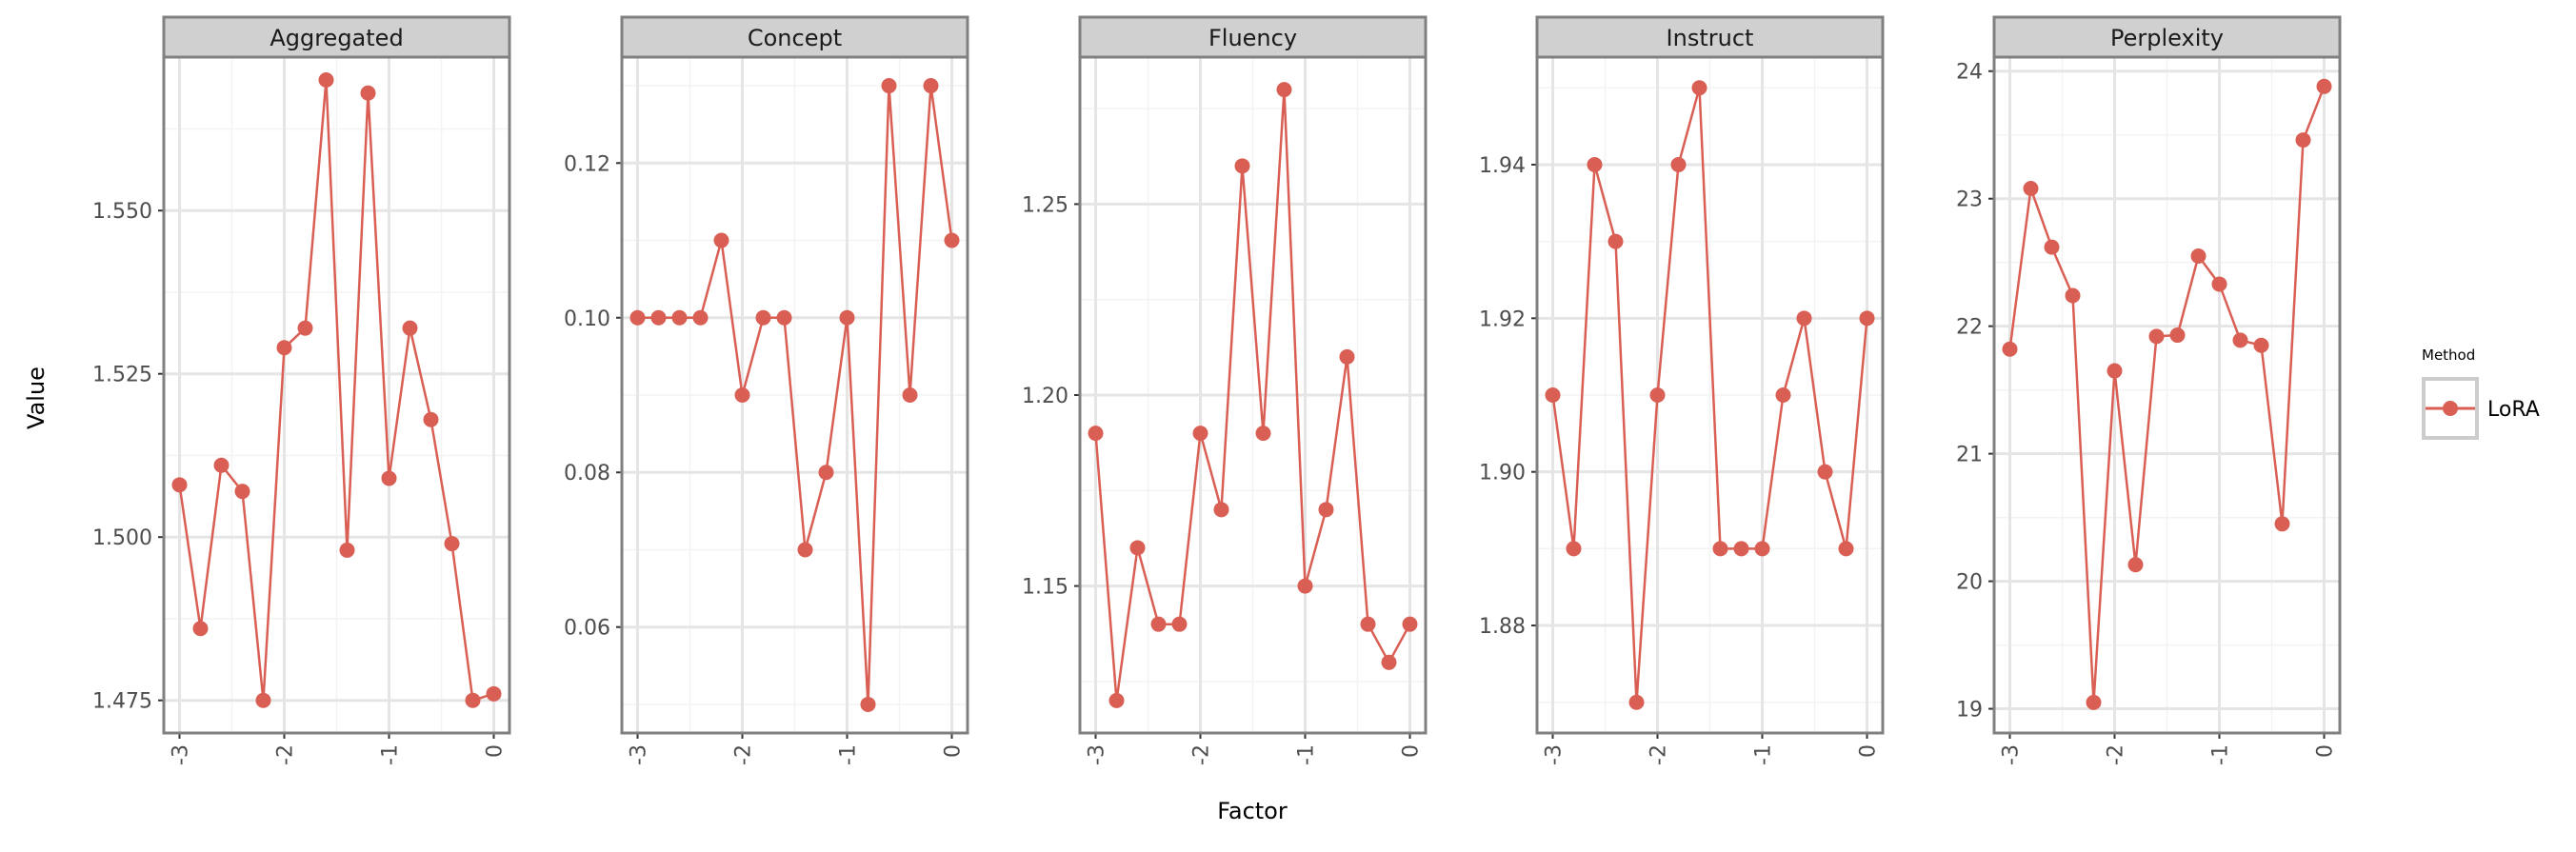 This screenshot has height=852, width=2576. What do you see at coordinates (1711, 38) in the screenshot?
I see `facet-title: Instruct` at bounding box center [1711, 38].